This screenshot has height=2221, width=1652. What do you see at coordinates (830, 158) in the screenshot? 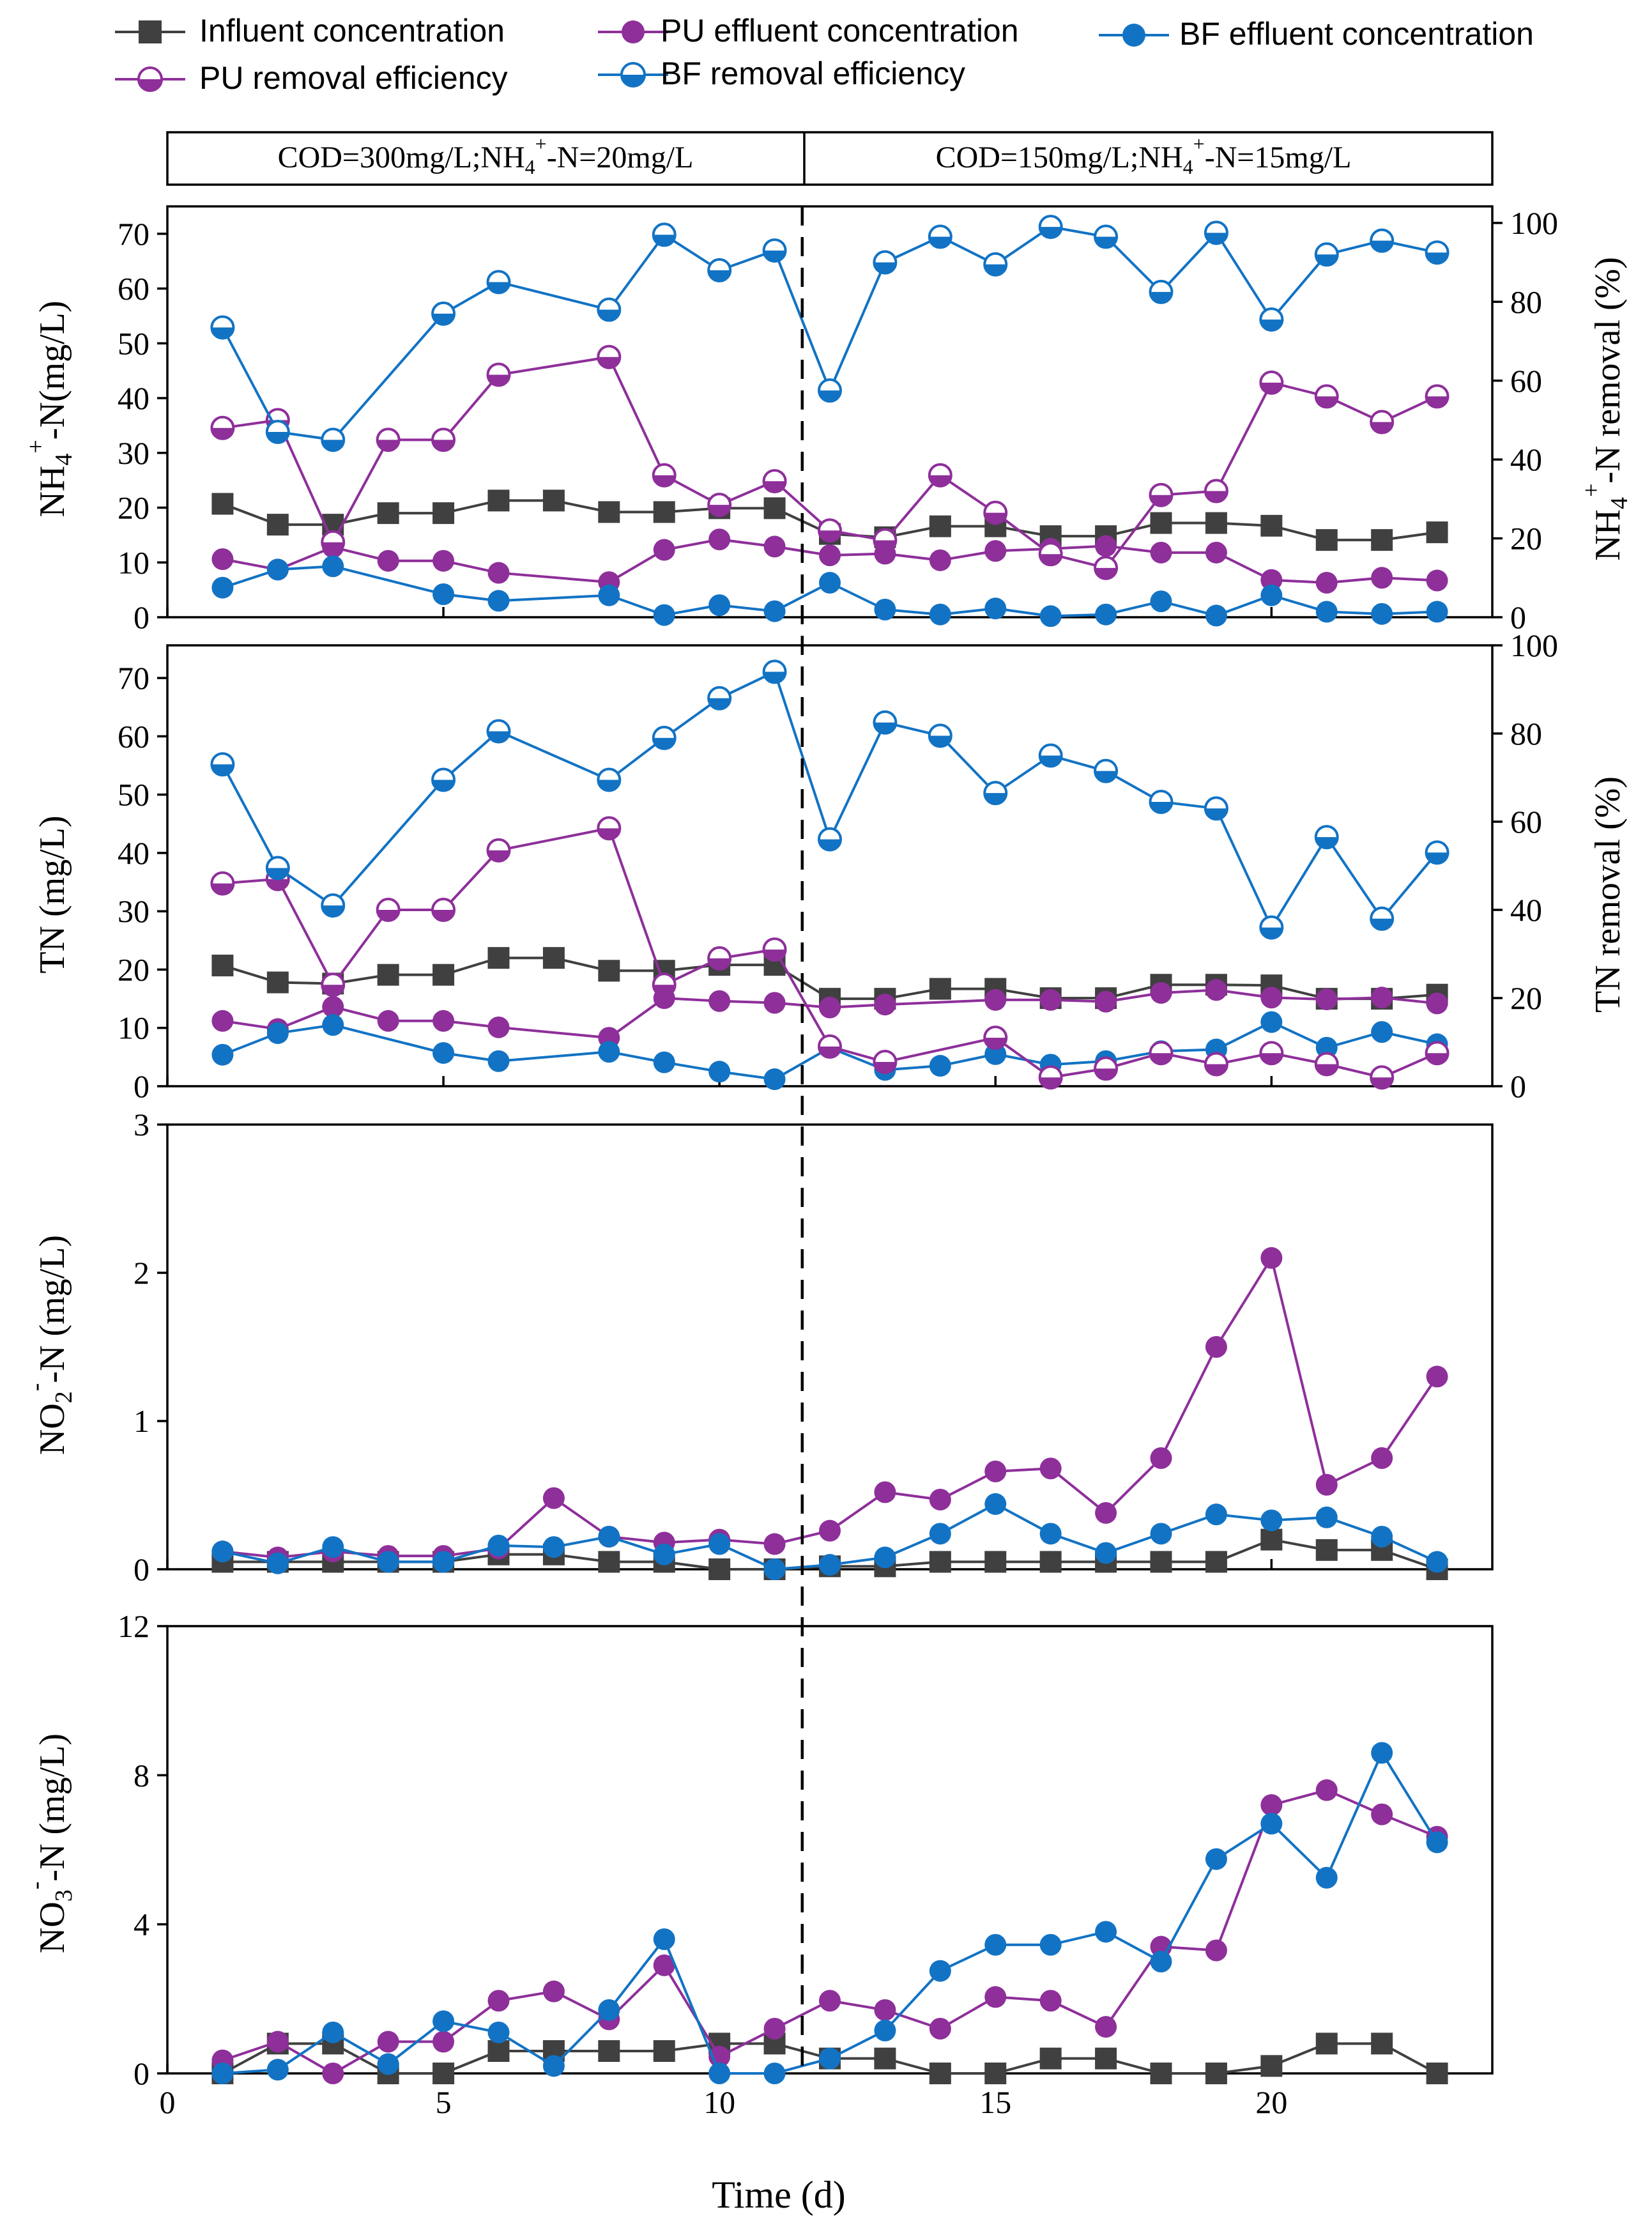
I see `phase-banner-frame` at bounding box center [830, 158].